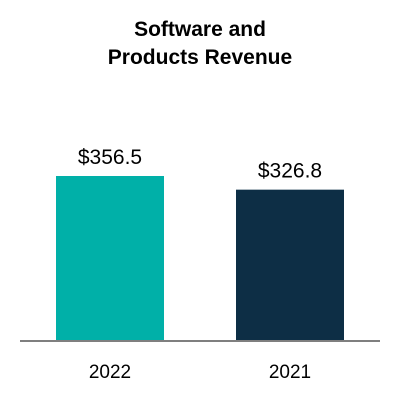 This screenshot has width=400, height=400. What do you see at coordinates (200, 57) in the screenshot?
I see `chart-title-line-2: Products Revenue` at bounding box center [200, 57].